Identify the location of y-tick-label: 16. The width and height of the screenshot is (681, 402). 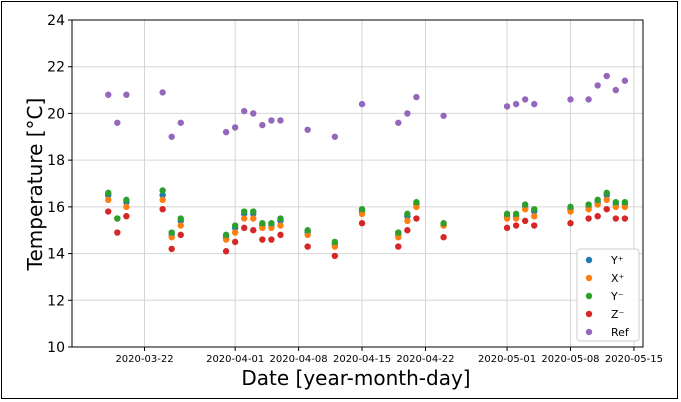
(56, 208).